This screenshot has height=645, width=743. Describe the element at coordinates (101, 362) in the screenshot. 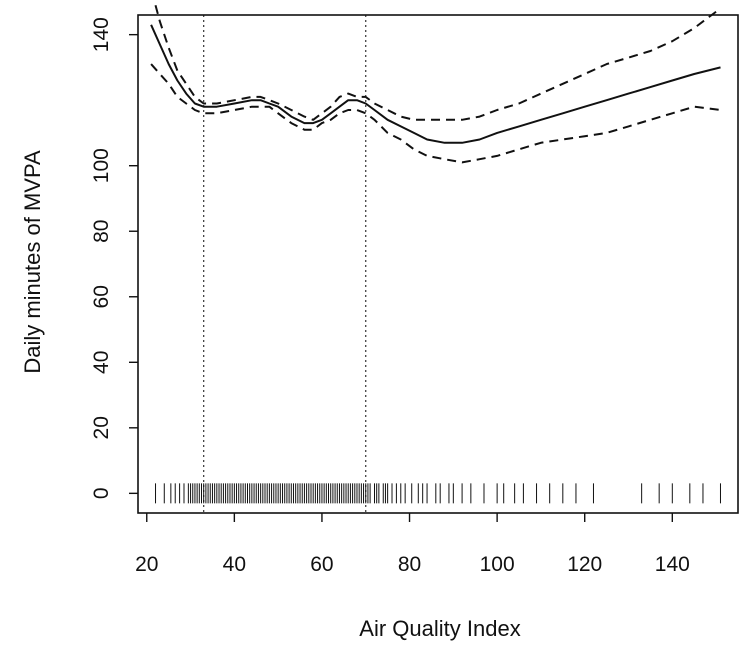

I see `y-tick-label: 40` at that location.